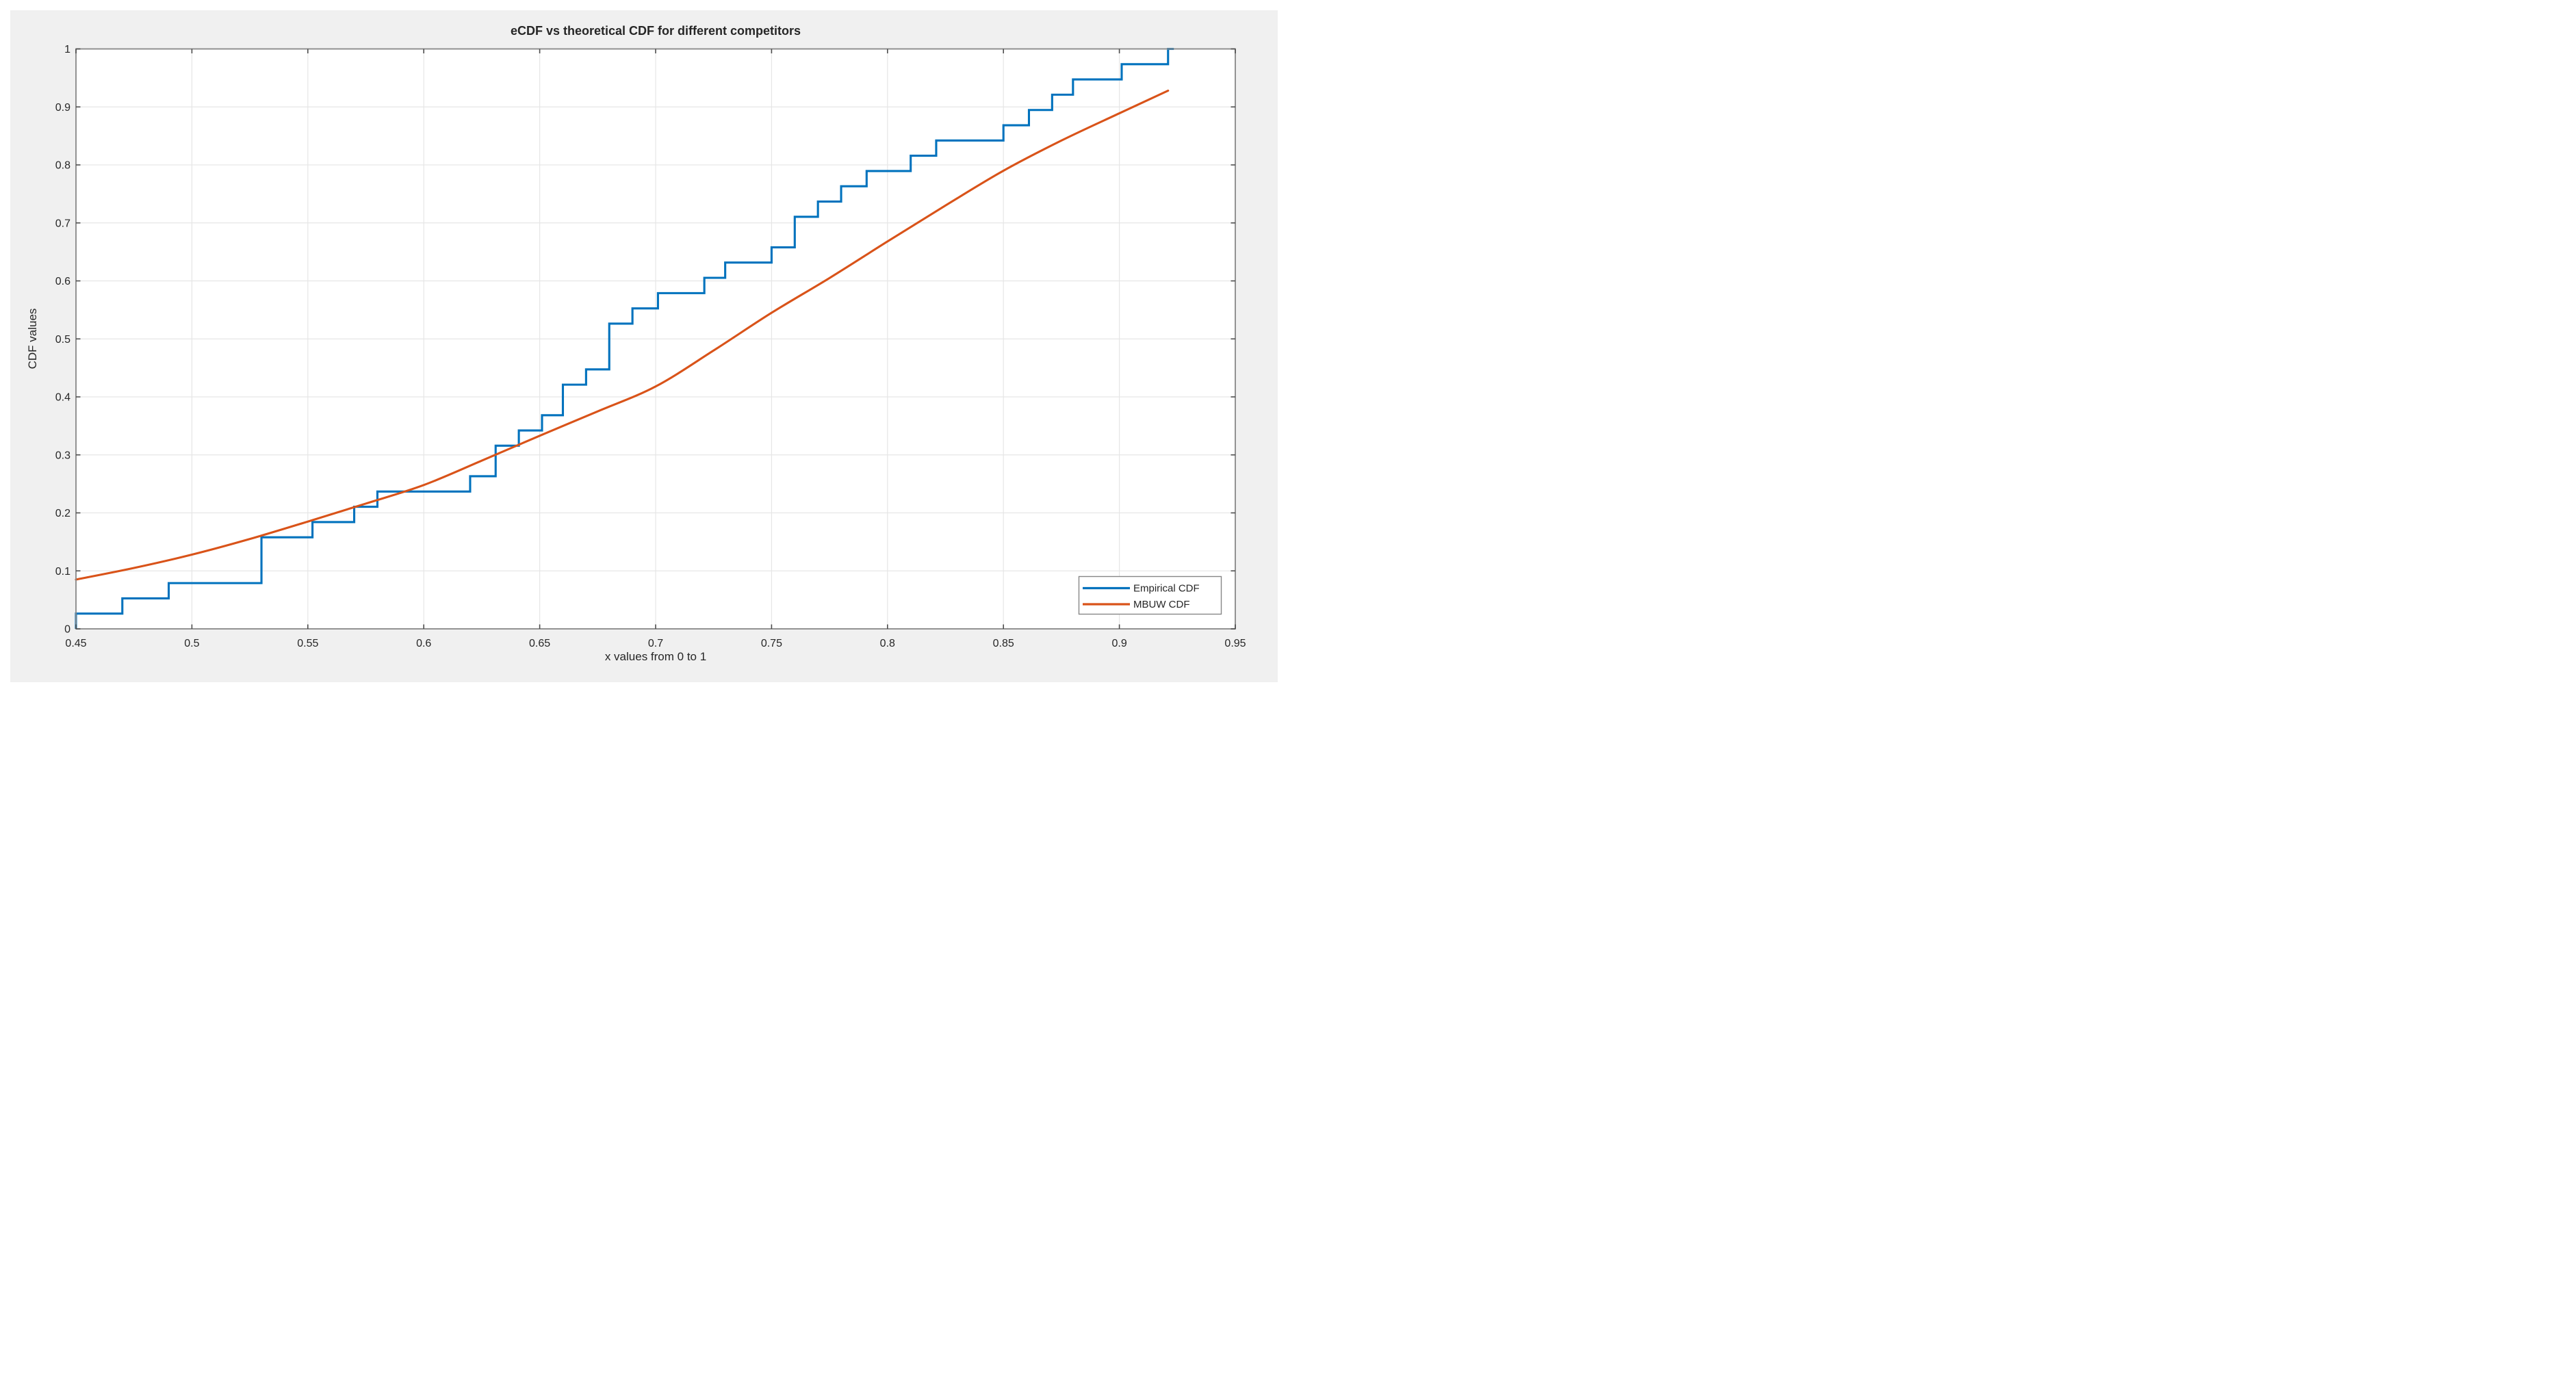  What do you see at coordinates (887, 643) in the screenshot?
I see `x-tick-label: 0.8` at bounding box center [887, 643].